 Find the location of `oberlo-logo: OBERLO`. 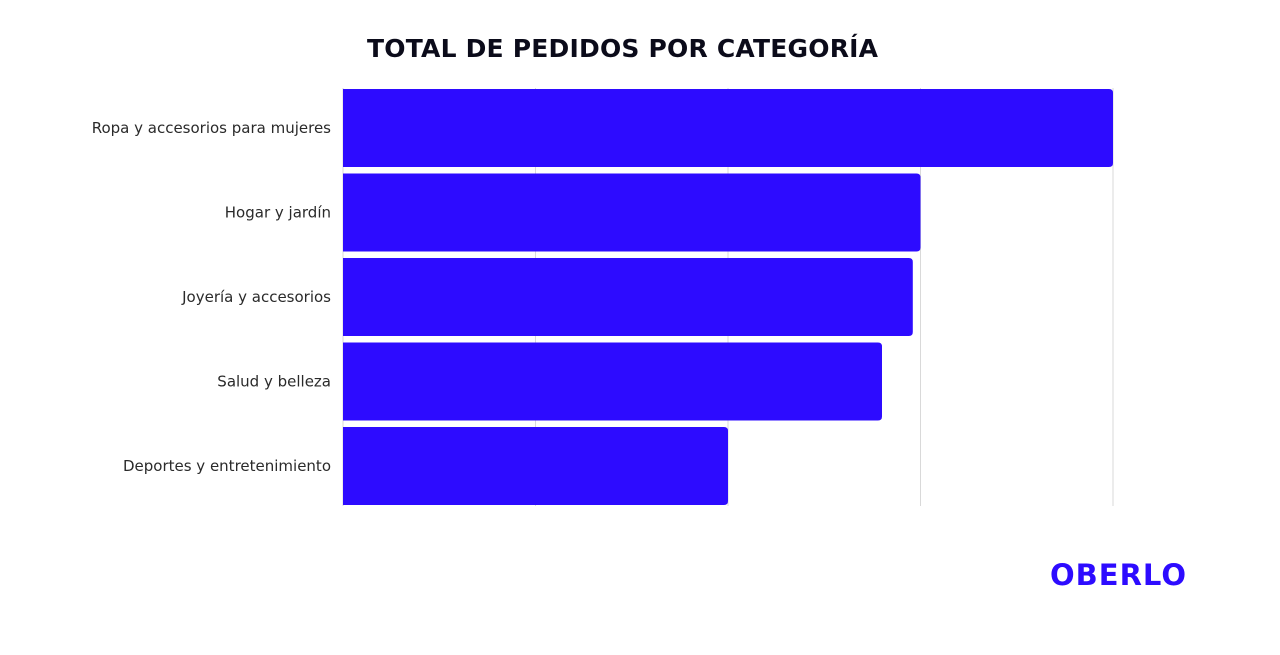

oberlo-logo: OBERLO is located at coordinates (1118, 575).